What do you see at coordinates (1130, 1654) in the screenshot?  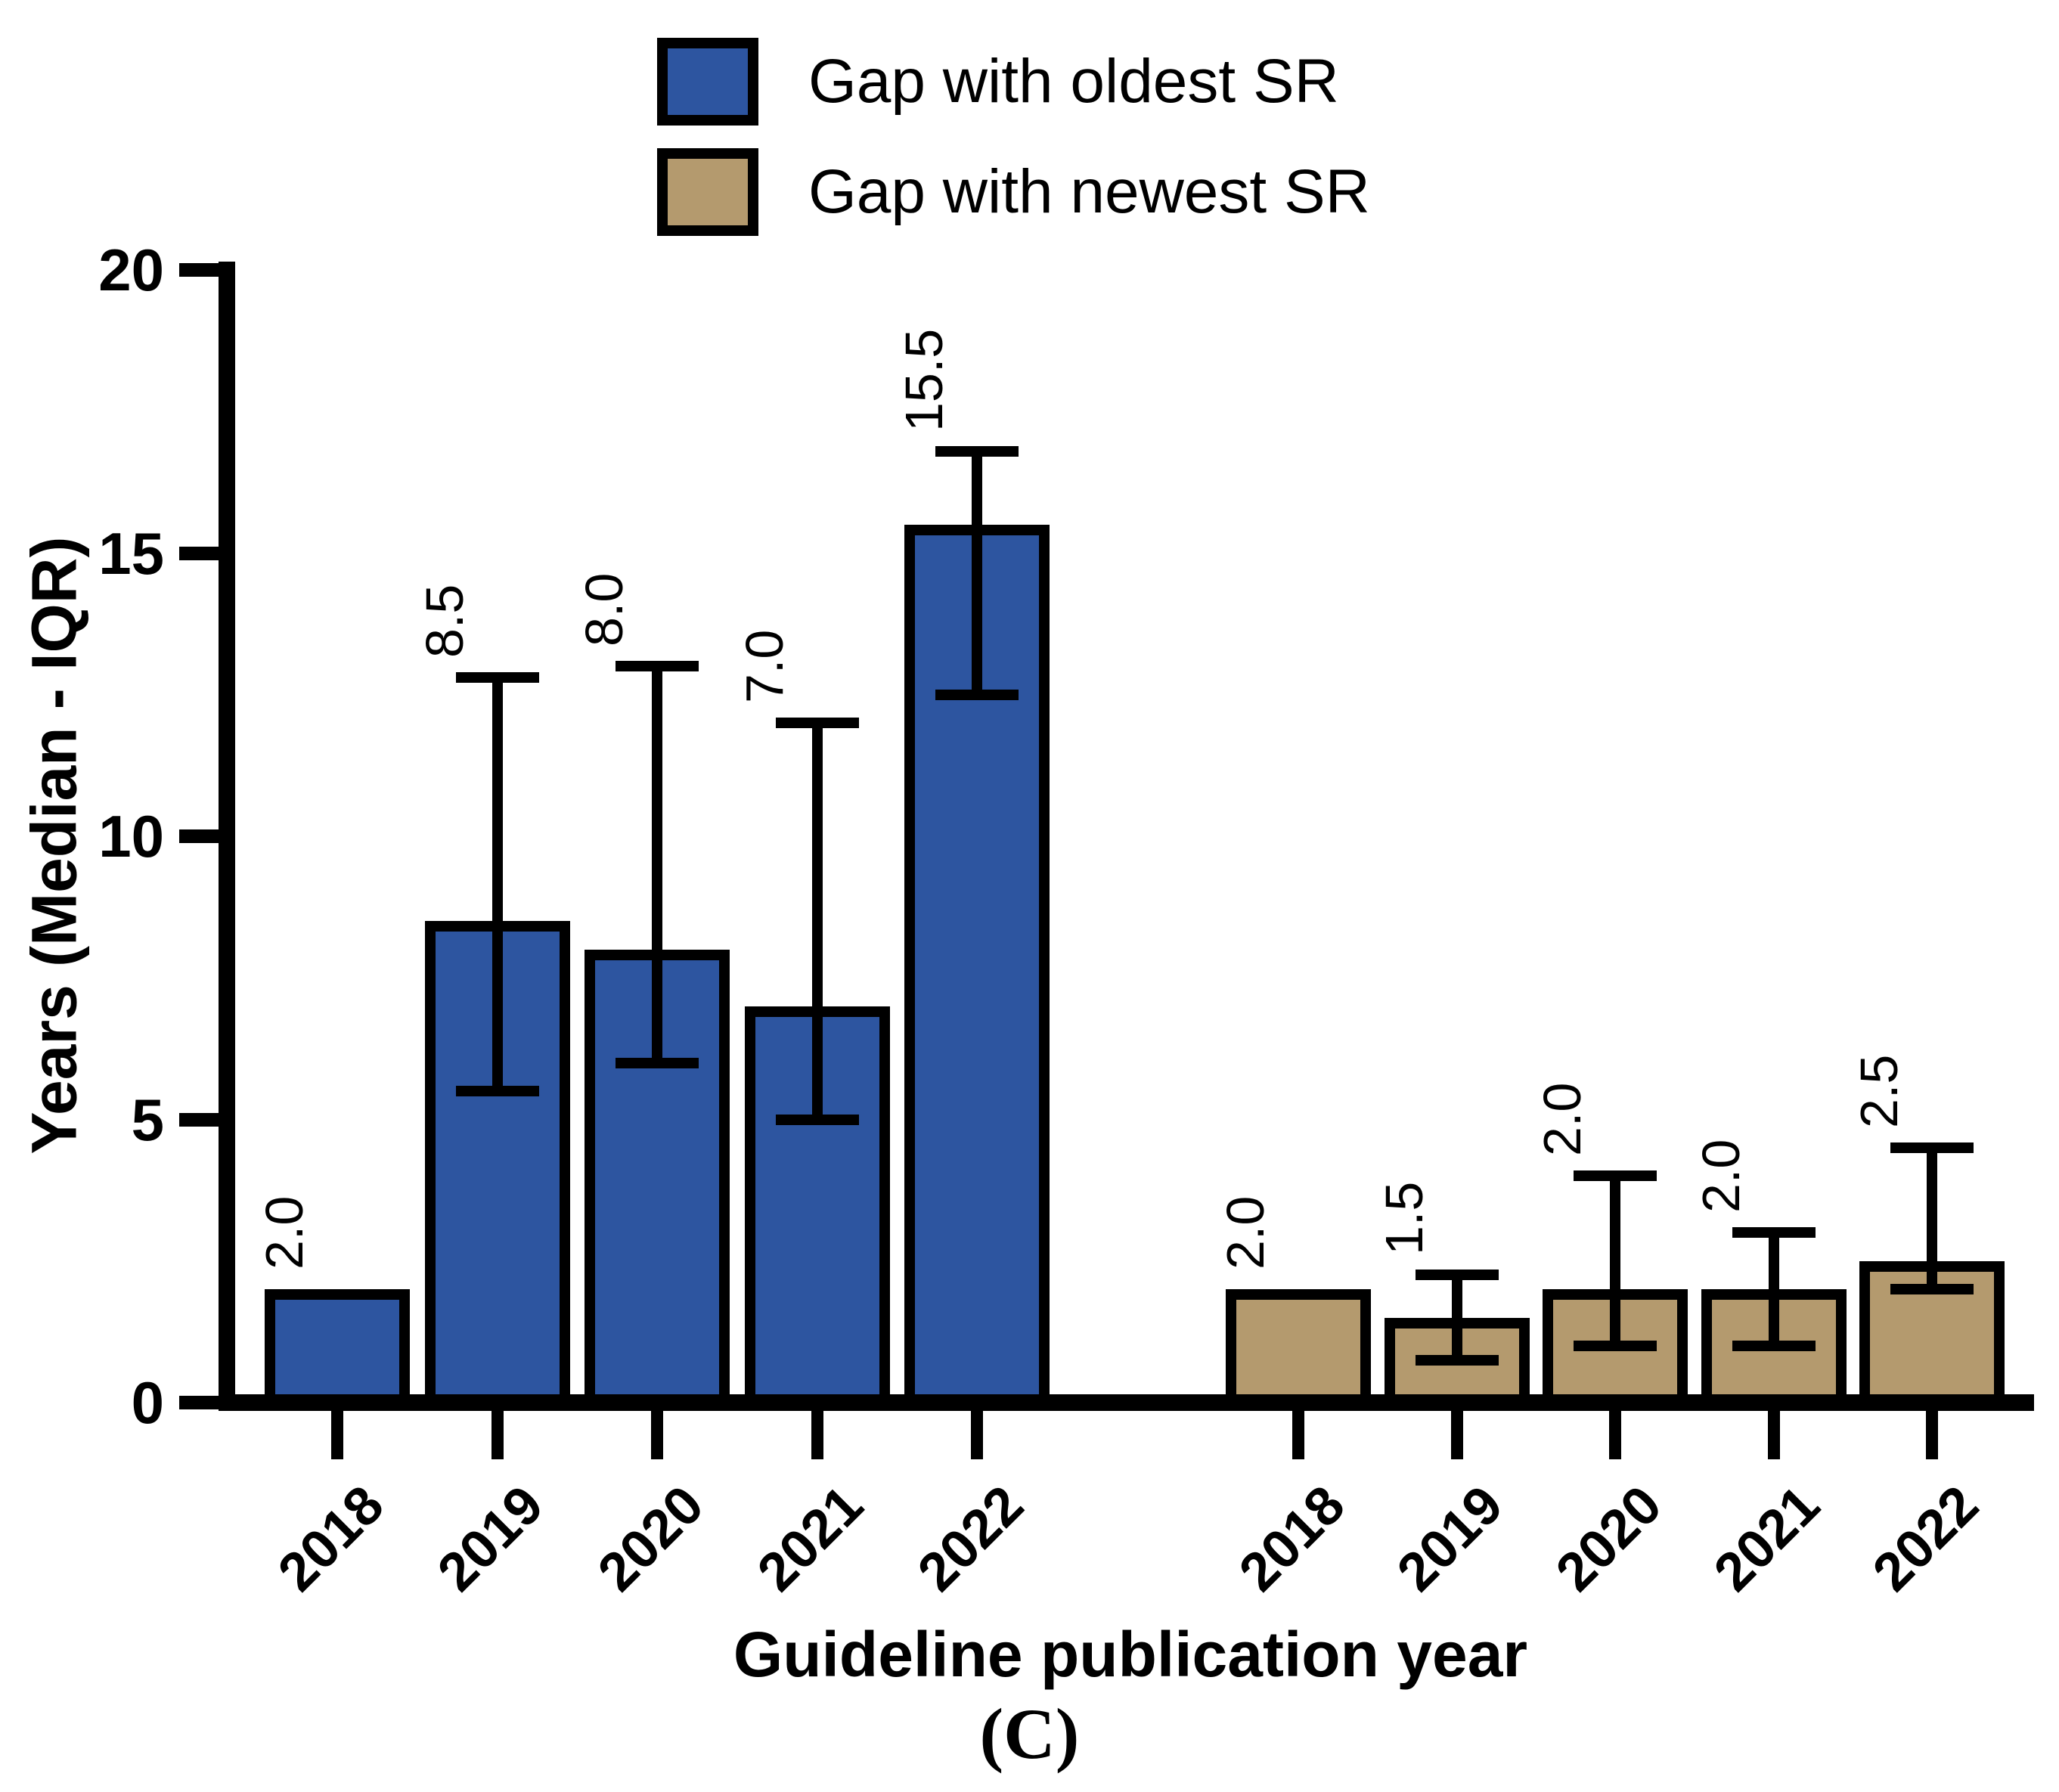 I see `x-axis-title: Guideline publication year` at bounding box center [1130, 1654].